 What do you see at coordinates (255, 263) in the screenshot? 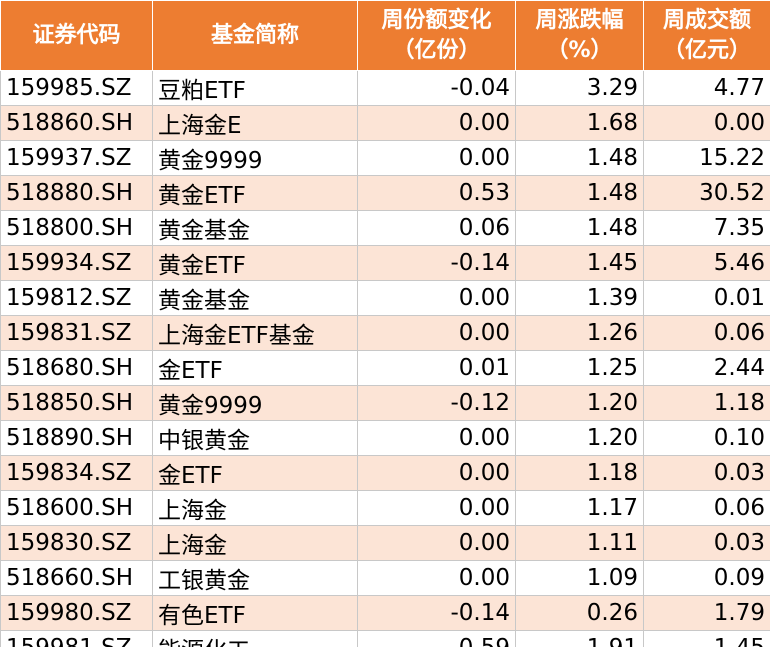
I see `table-cell: 黄金ETF` at bounding box center [255, 263].